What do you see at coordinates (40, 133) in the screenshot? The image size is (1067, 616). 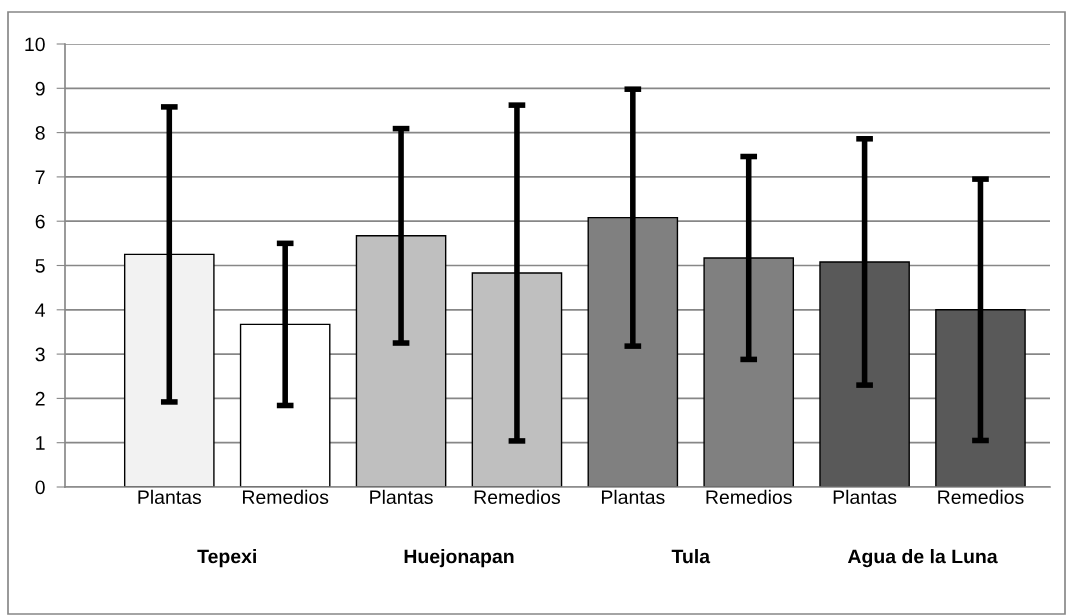 I see `y-tick-label: 8` at bounding box center [40, 133].